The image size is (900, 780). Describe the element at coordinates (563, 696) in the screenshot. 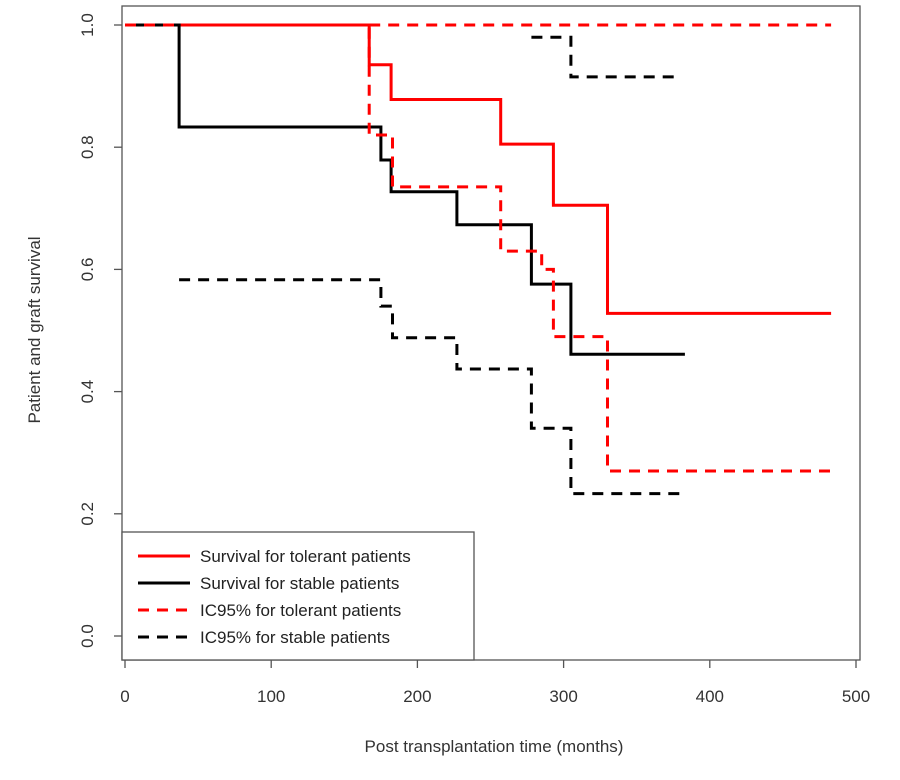

I see `x-tick-label: 300` at that location.